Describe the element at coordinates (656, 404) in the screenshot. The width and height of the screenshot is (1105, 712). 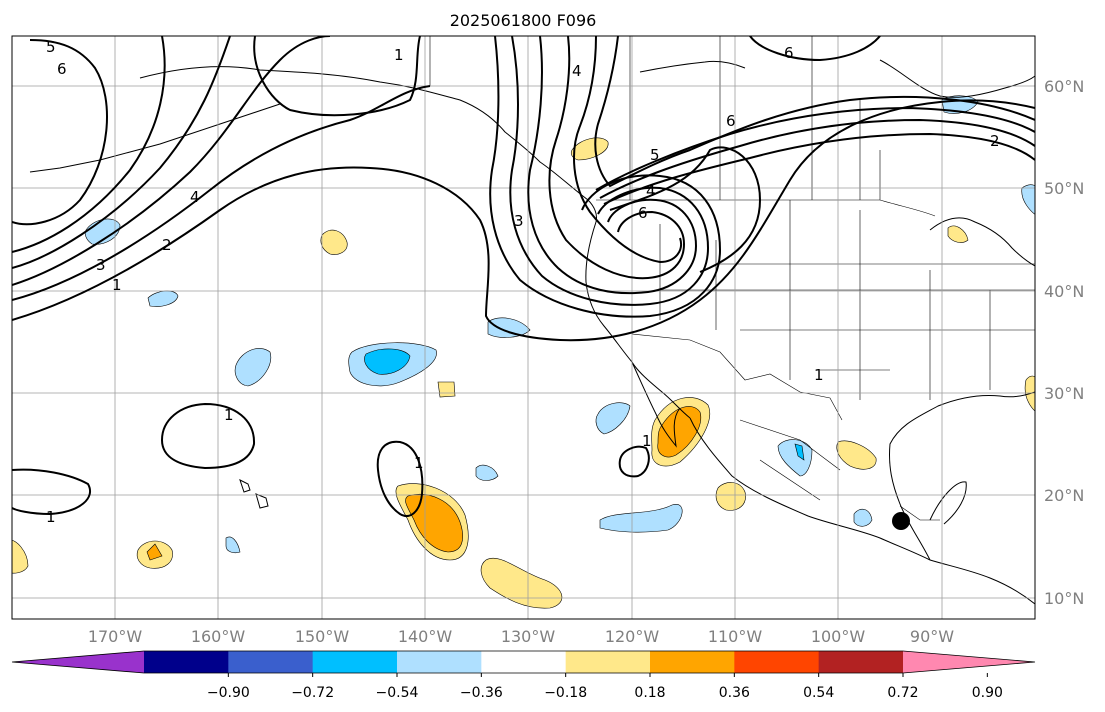
I see `baja-peninsula` at that location.